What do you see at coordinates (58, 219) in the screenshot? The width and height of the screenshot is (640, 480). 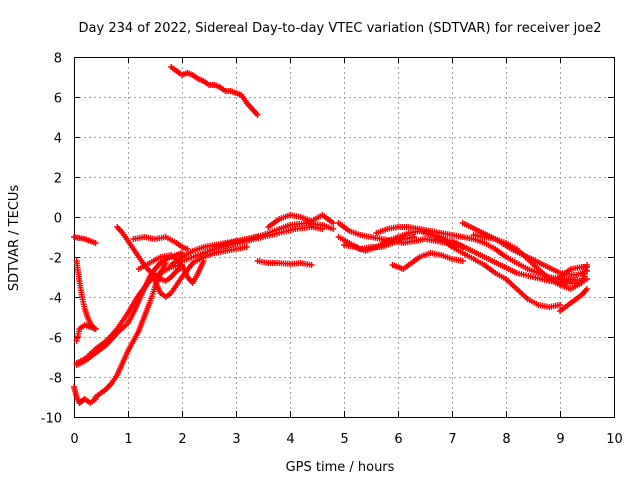 I see `y-tick-label: 0` at bounding box center [58, 219].